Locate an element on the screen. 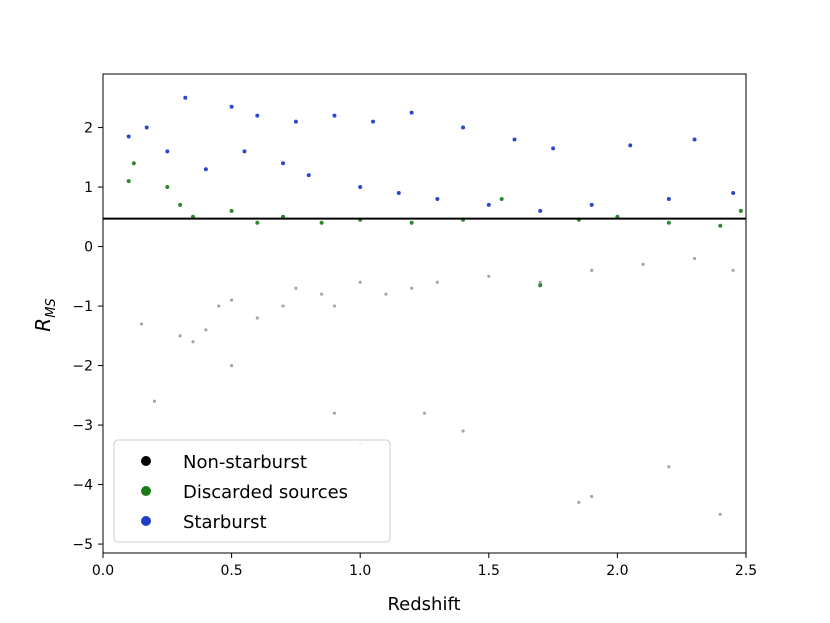 The height and width of the screenshot is (623, 830). y-axis-label: RMS is located at coordinates (45, 314).